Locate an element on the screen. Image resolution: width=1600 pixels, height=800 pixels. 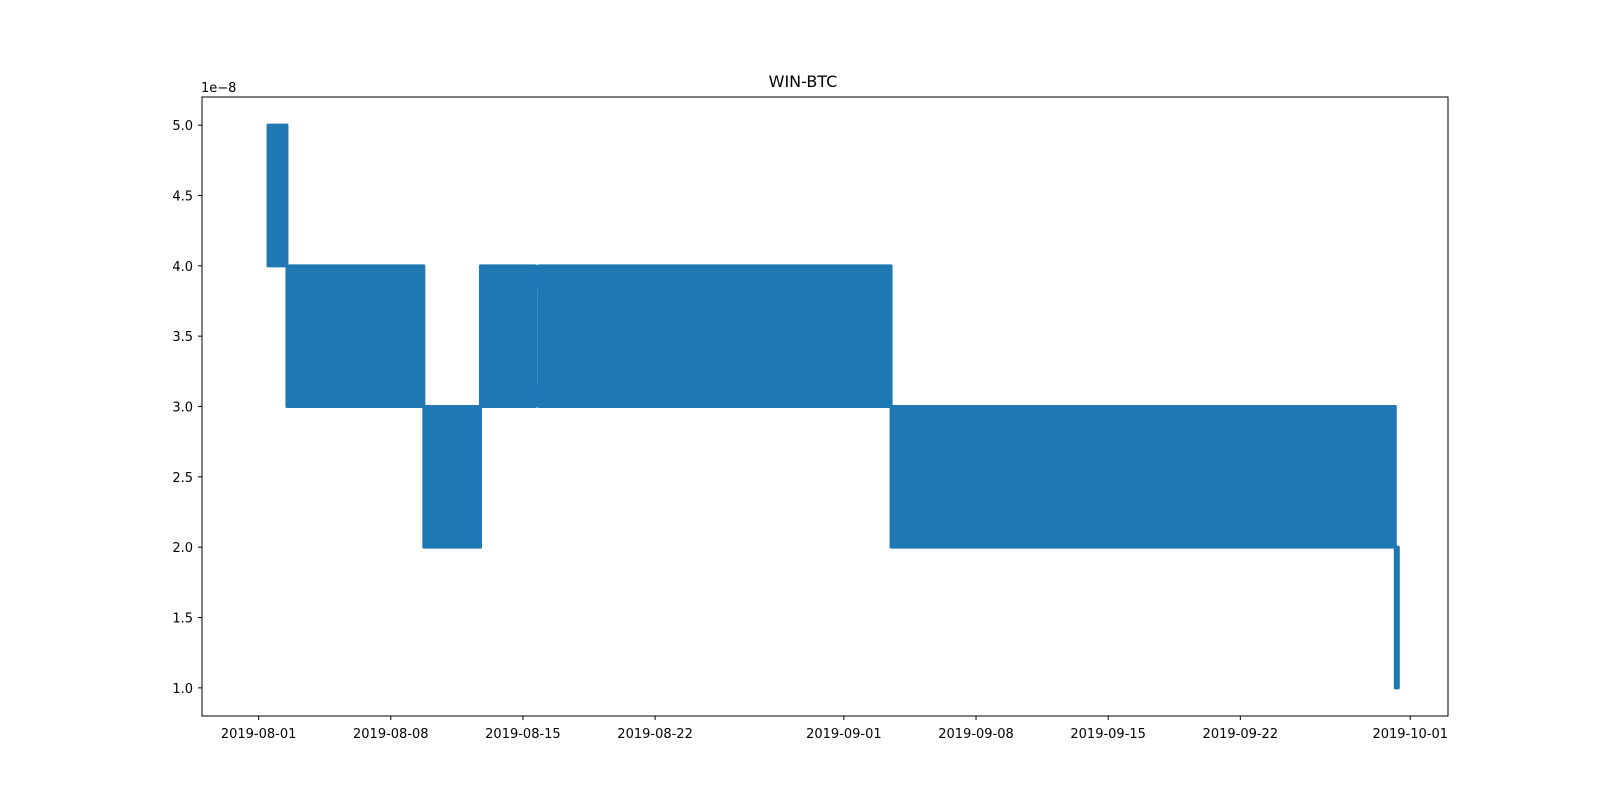
x-tick-label: 2019-09-15 is located at coordinates (1108, 734).